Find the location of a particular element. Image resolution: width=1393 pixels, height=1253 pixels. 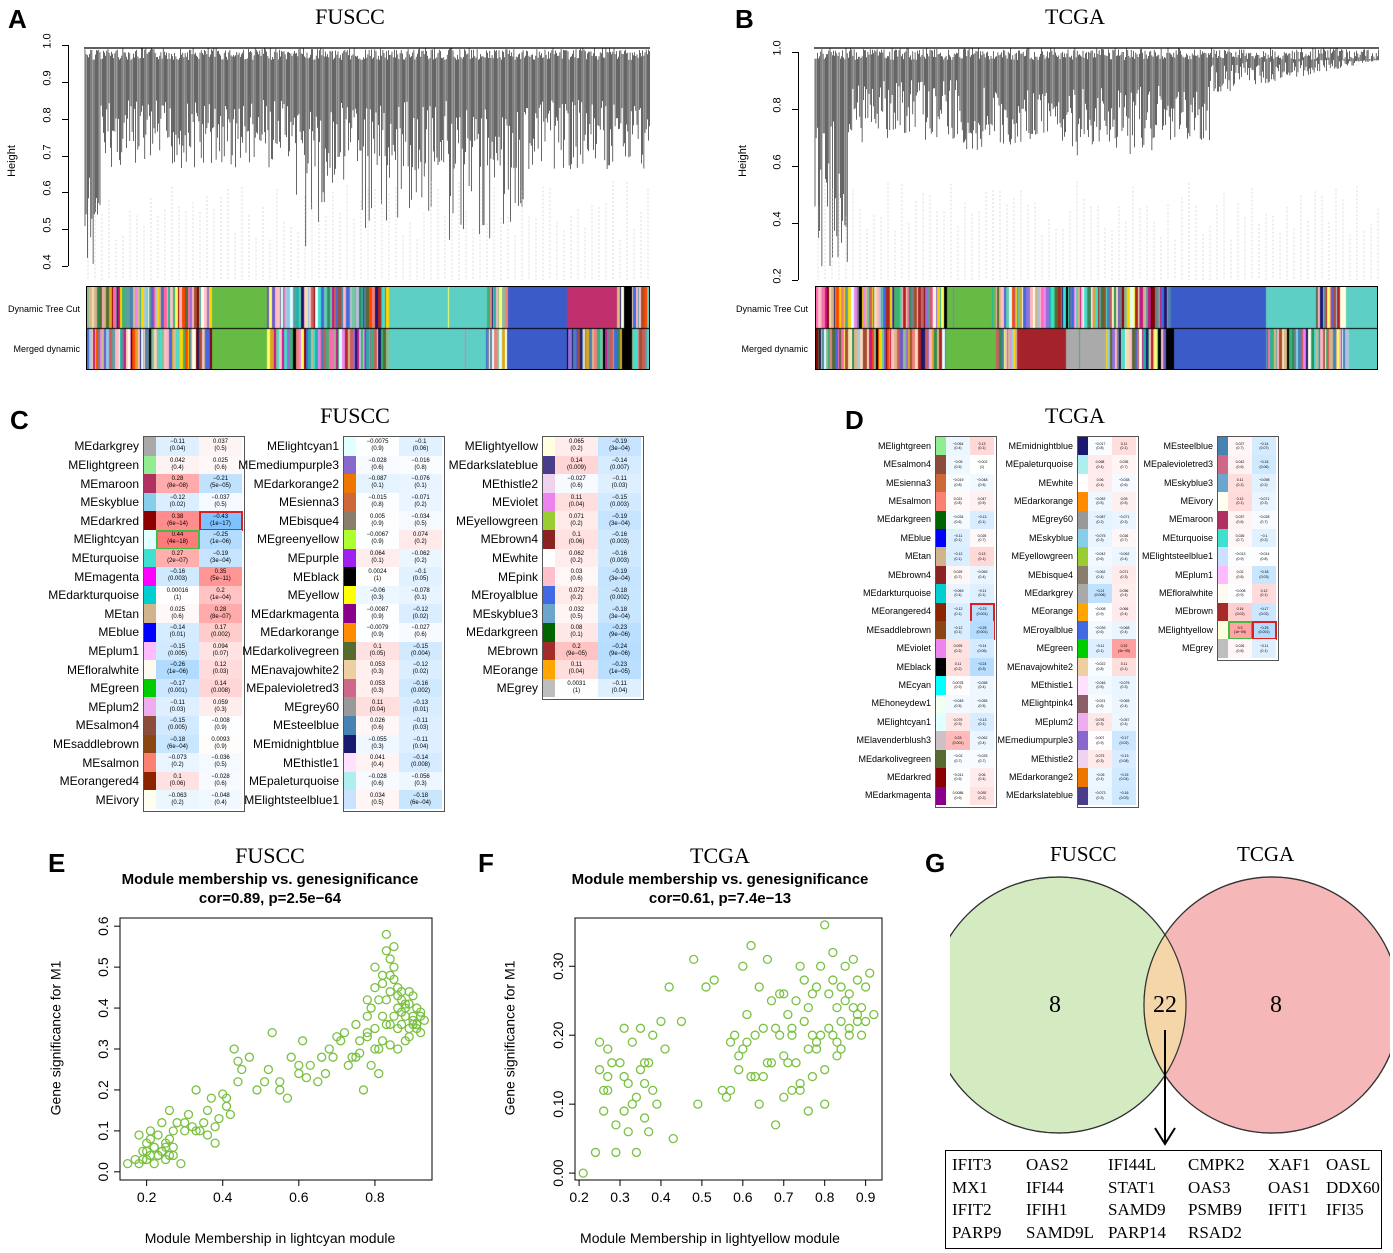

correlation-cell: 0.2 (1e−04) is located at coordinates (220, 595).